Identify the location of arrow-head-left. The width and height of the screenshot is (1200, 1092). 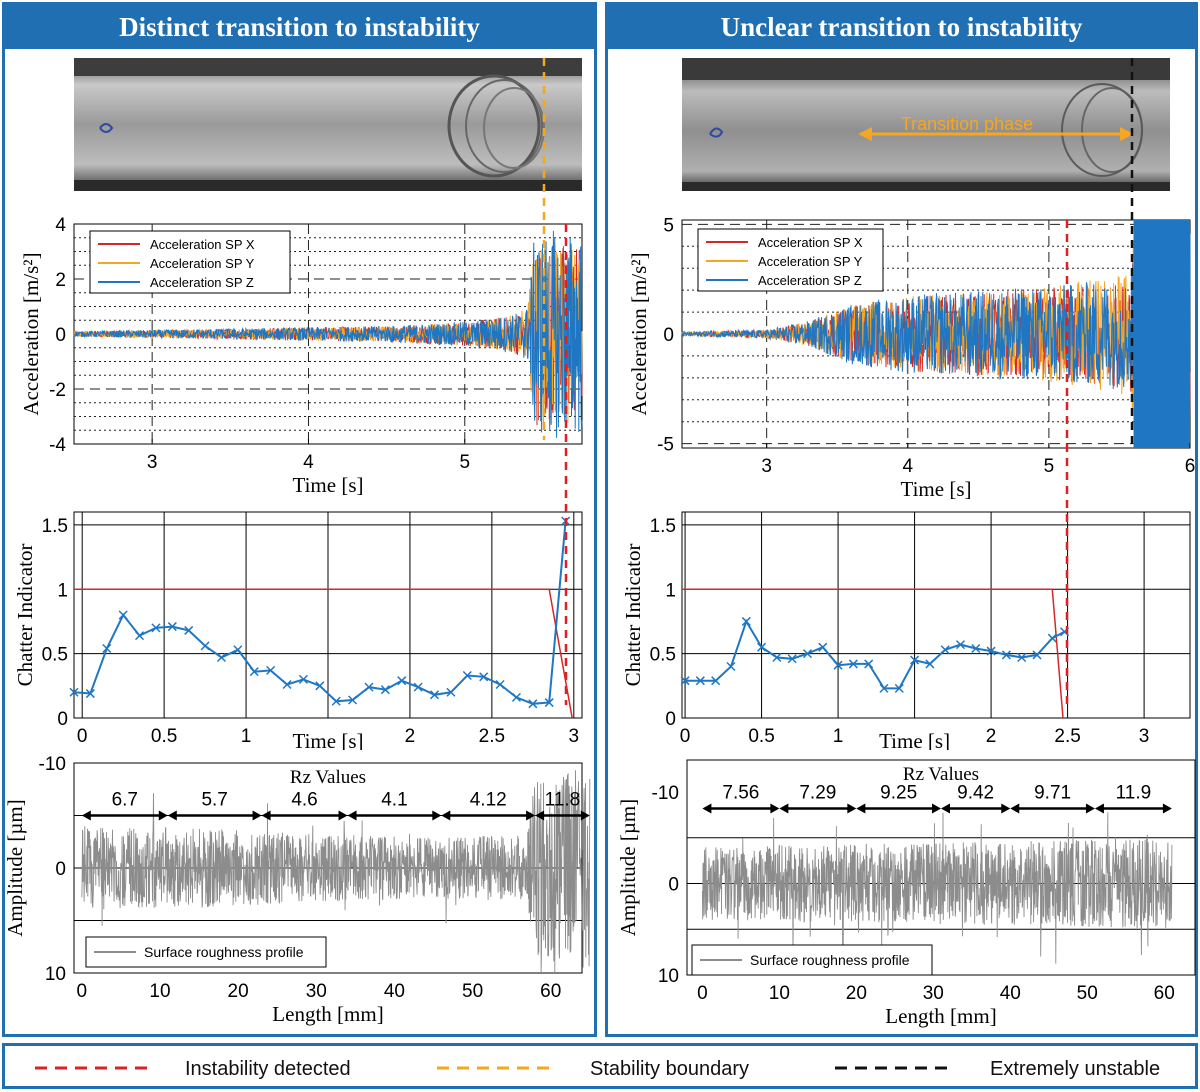
(865, 134).